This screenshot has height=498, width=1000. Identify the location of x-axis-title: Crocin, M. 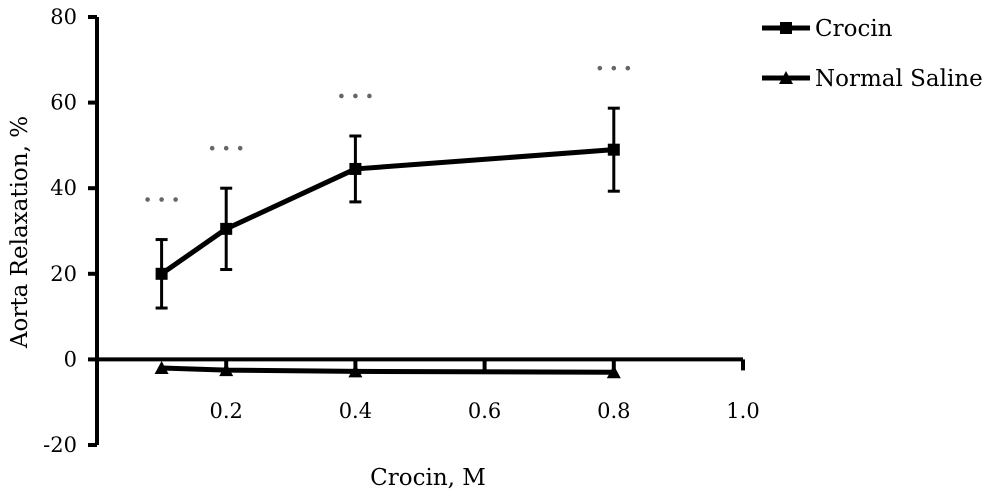
(428, 478).